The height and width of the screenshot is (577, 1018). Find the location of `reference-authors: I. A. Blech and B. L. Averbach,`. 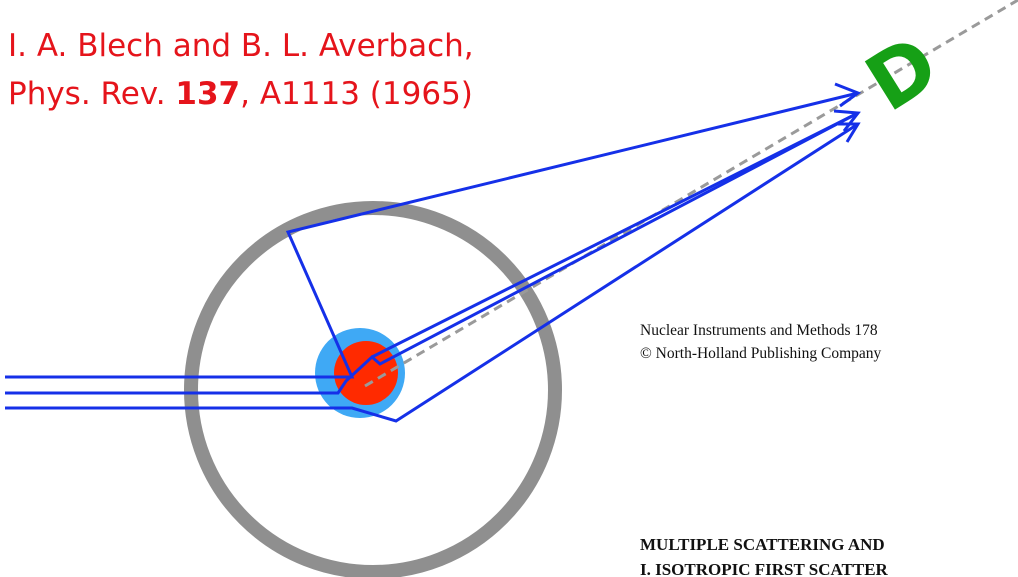

reference-authors: I. A. Blech and B. L. Averbach, is located at coordinates (241, 46).